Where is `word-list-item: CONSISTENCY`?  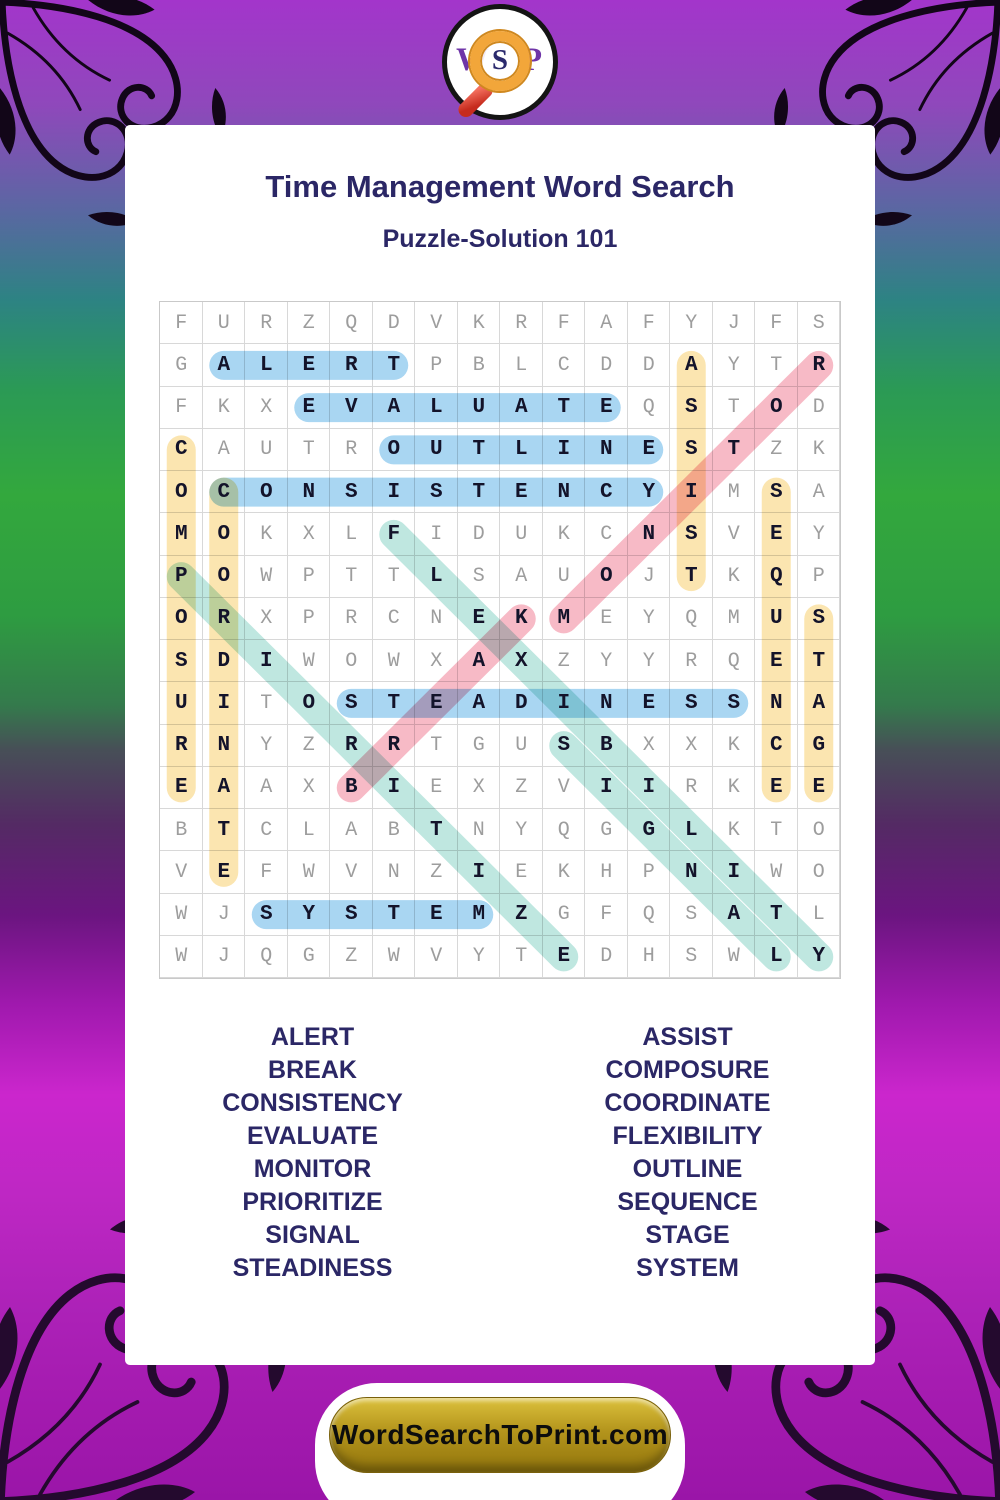
word-list-item: CONSISTENCY is located at coordinates (312, 1103).